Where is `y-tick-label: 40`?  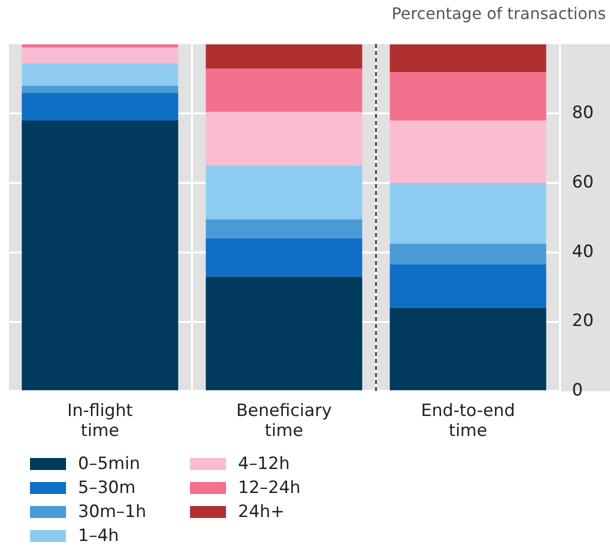
y-tick-label: 40 is located at coordinates (583, 252).